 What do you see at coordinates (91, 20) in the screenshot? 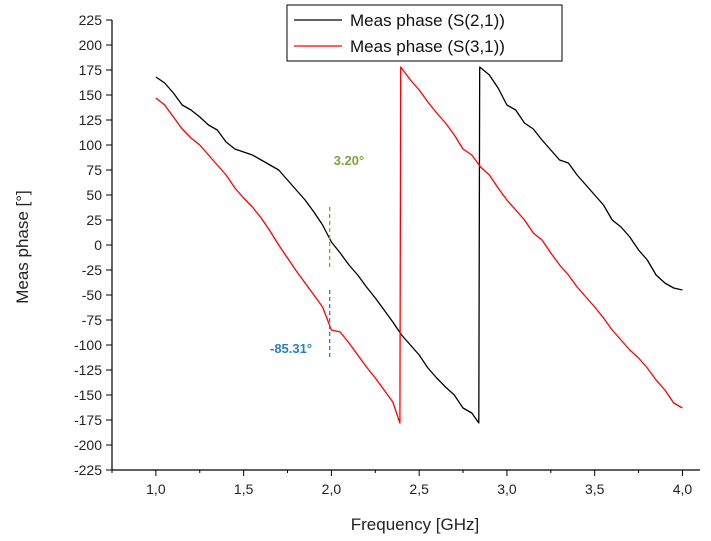
I see `y-tick-label: 225` at bounding box center [91, 20].